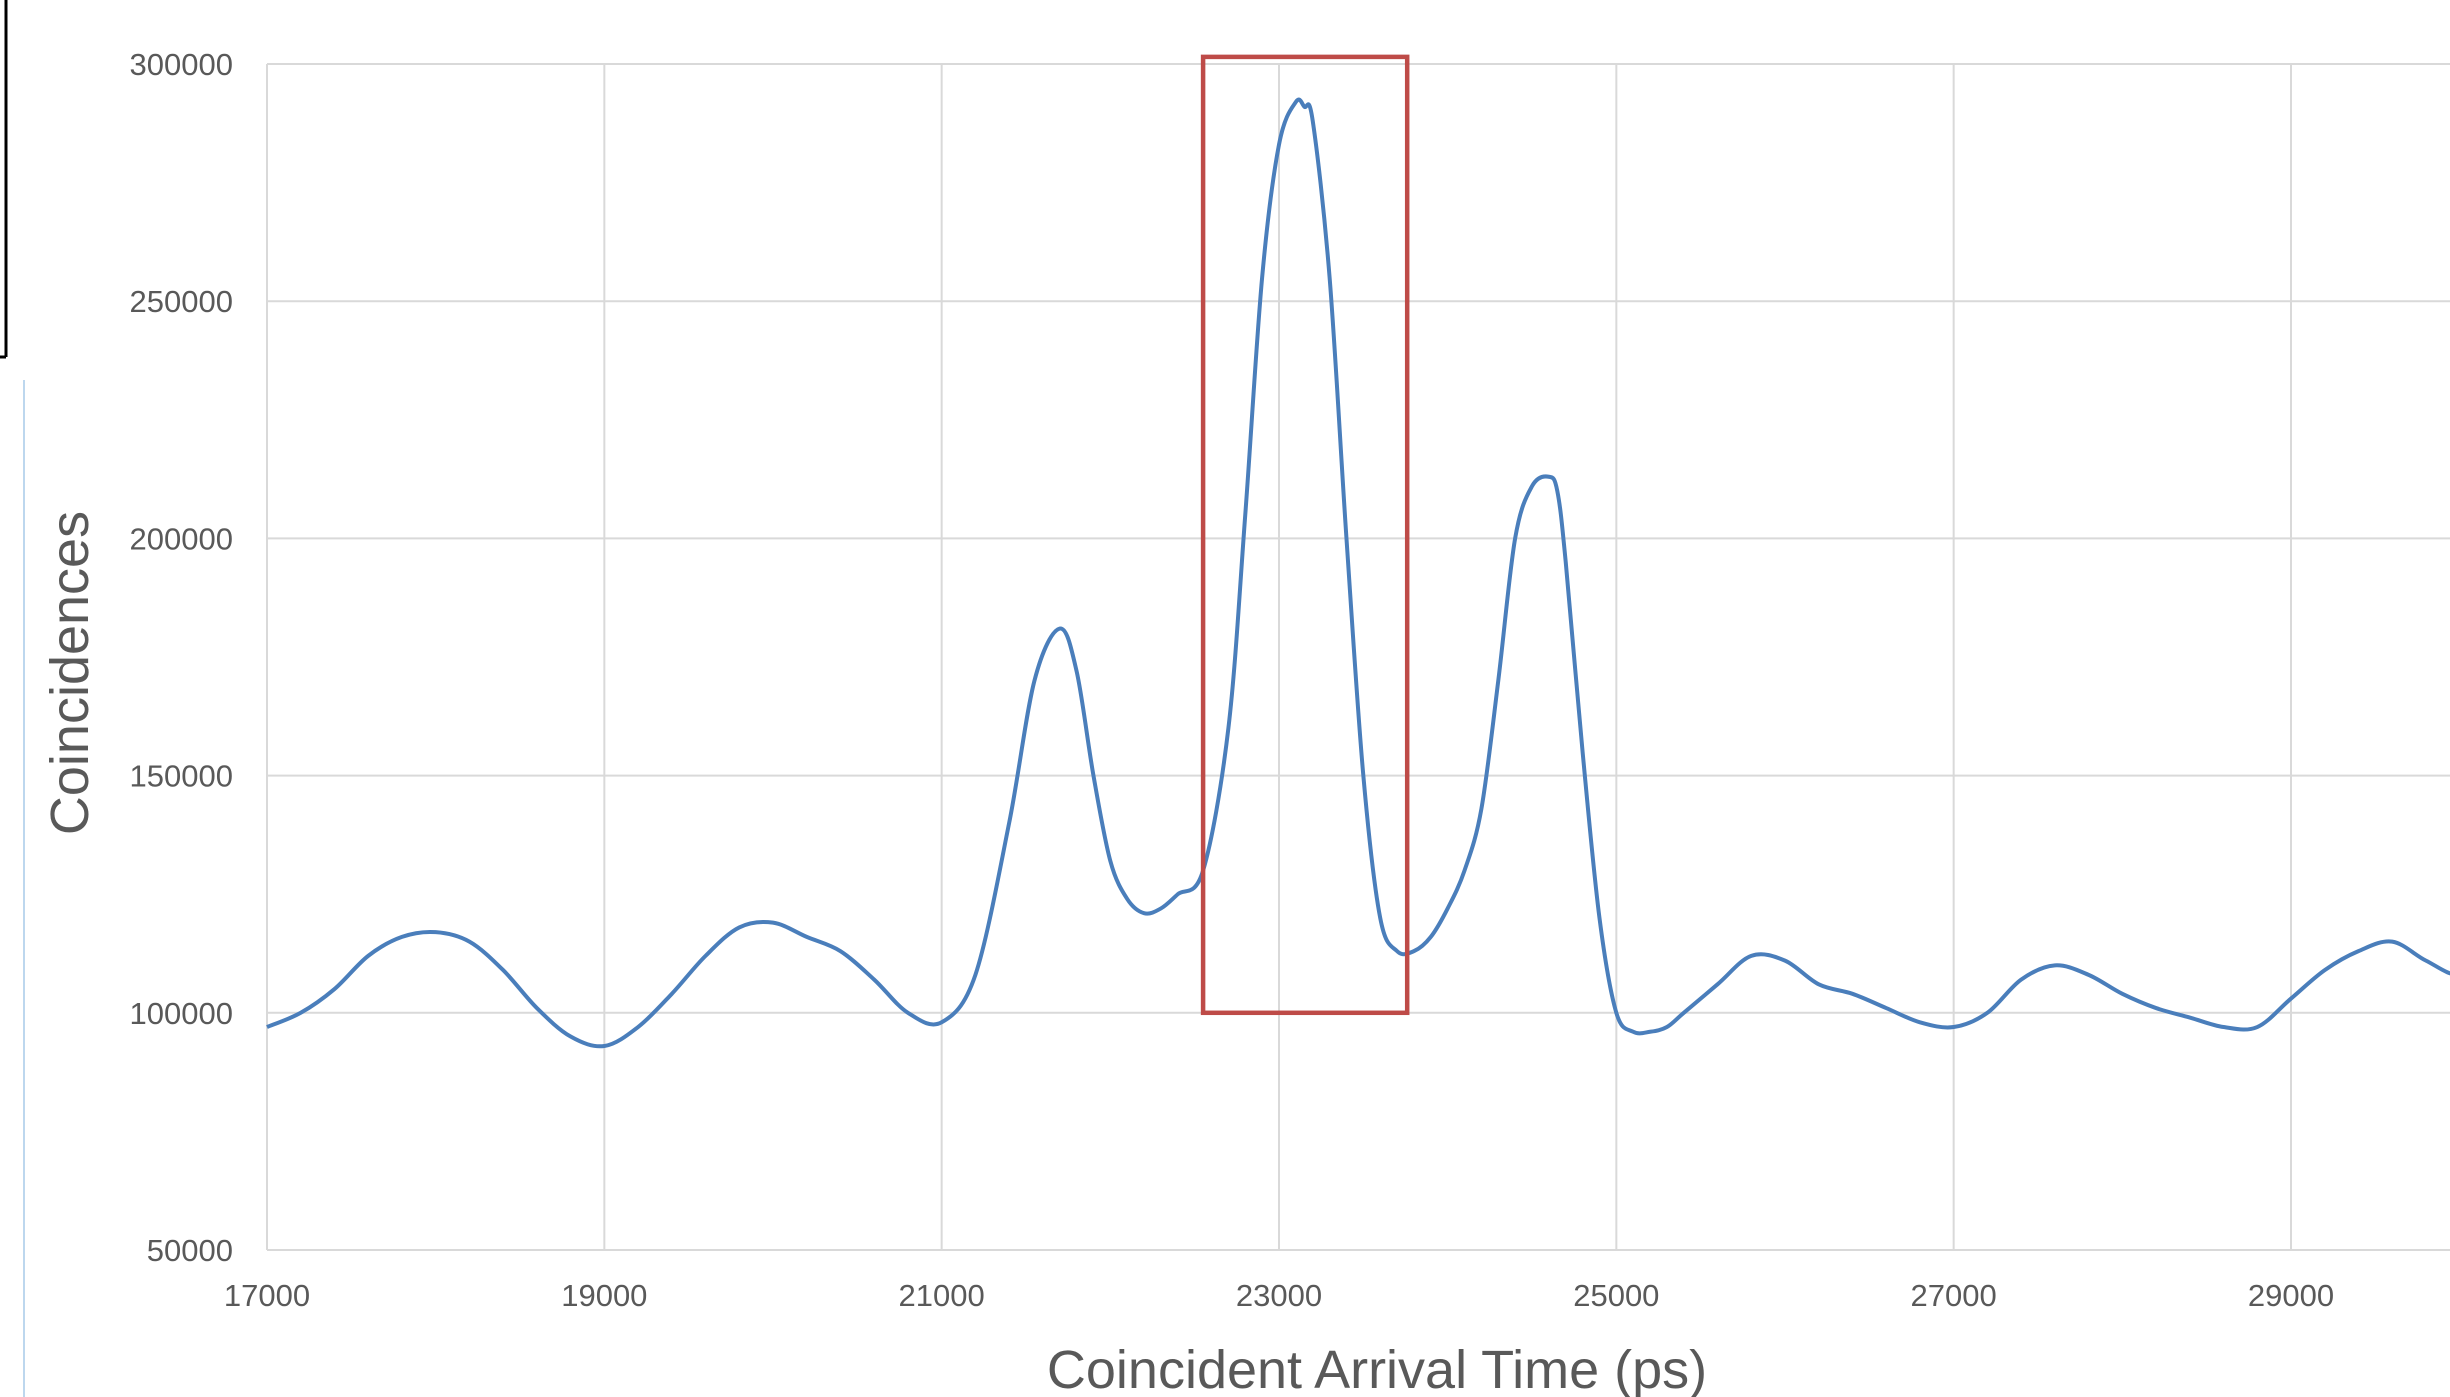  I want to click on y-tick-label: 150000, so click(181, 776).